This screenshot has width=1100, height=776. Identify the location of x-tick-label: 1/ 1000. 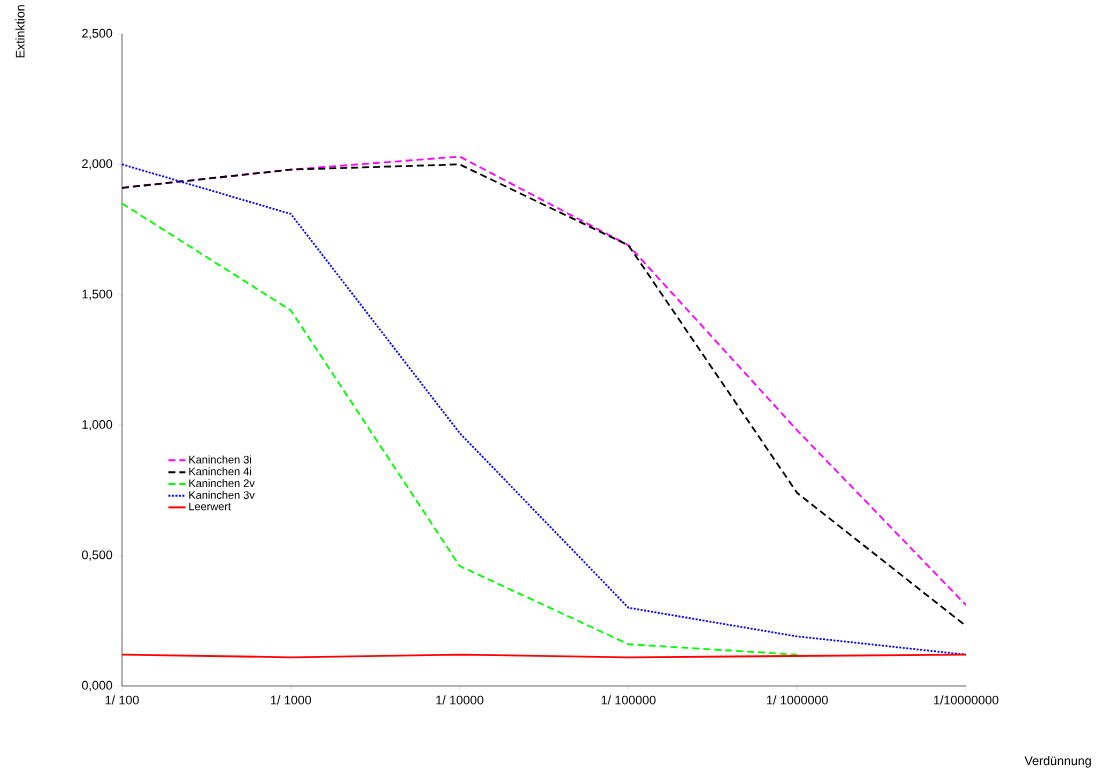
(291, 700).